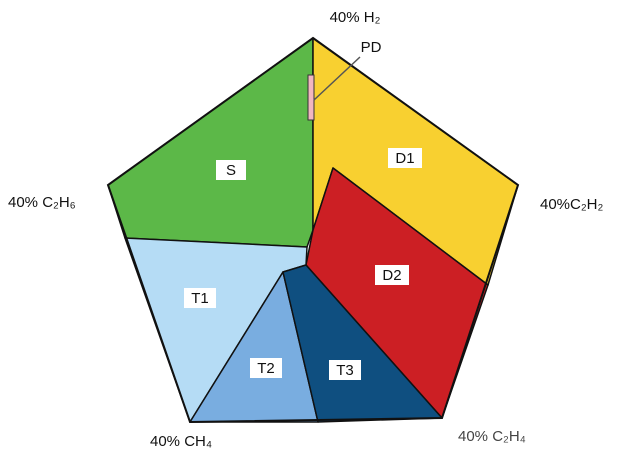  I want to click on zone-label: D1, so click(404, 158).